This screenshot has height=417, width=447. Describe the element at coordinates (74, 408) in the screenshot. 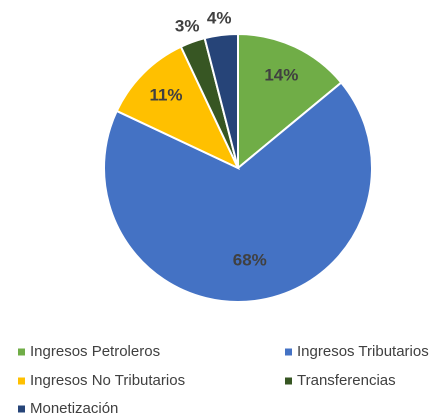

I see `legend-label: Monetización` at that location.